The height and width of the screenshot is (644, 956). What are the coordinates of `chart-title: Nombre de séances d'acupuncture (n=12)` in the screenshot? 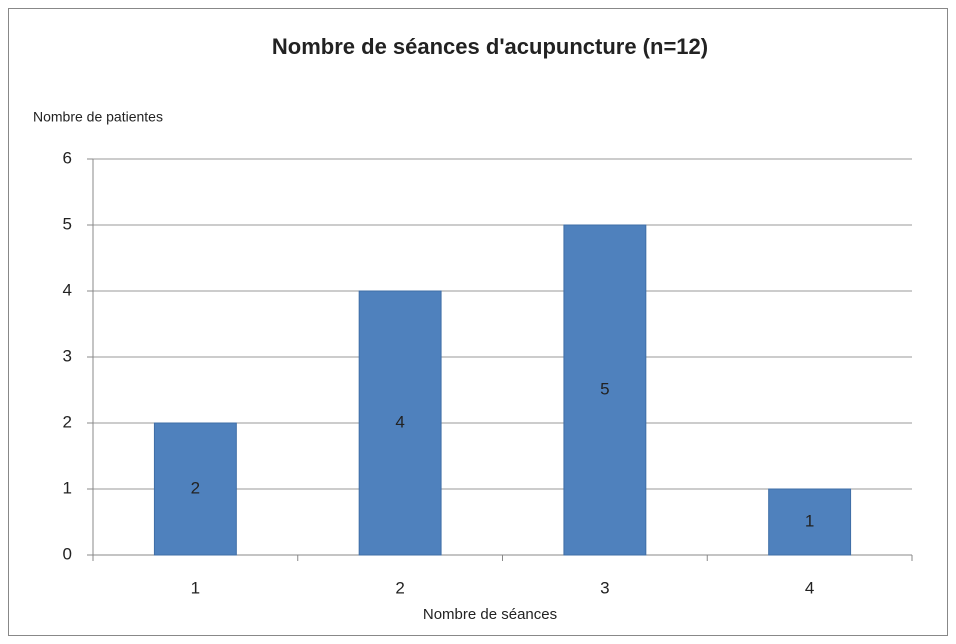 It's located at (490, 46).